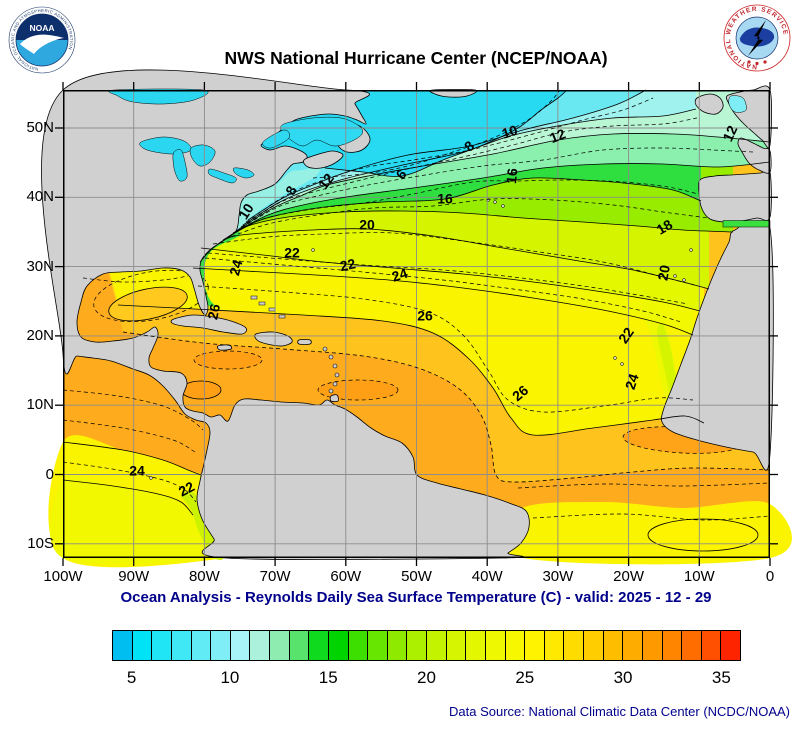 Image resolution: width=800 pixels, height=737 pixels. I want to click on lon-label: 100W, so click(63, 576).